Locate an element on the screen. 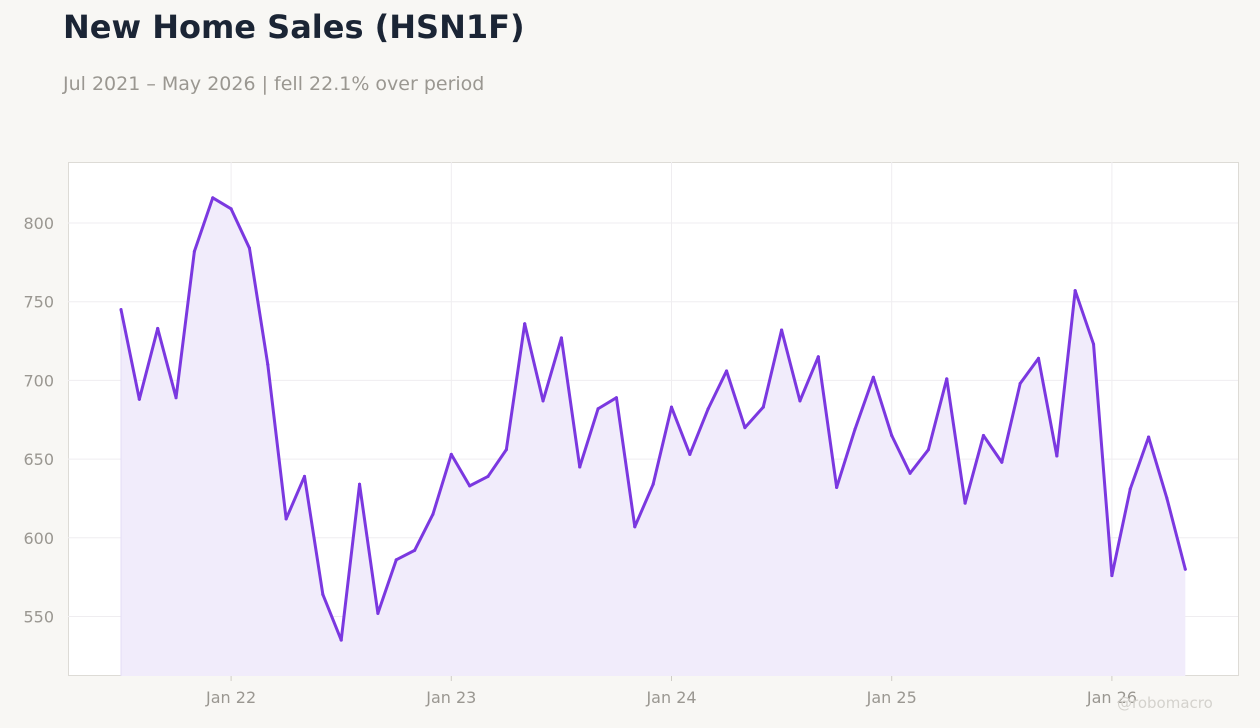  y-axis-ticks: 550 600 650 700 750 800 is located at coordinates (38, 420).